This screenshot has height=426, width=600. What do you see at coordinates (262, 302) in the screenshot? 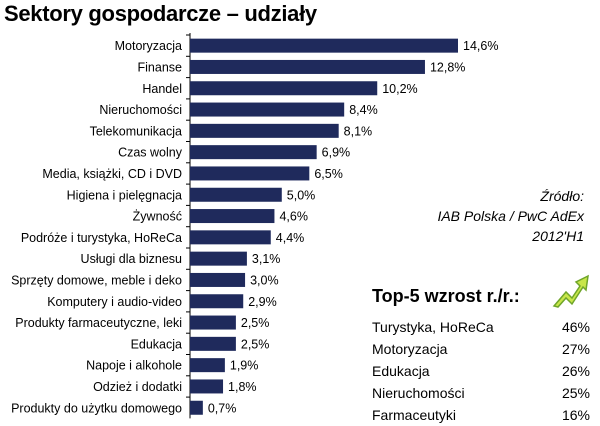
I see `value-label: 2,9%` at bounding box center [262, 302].